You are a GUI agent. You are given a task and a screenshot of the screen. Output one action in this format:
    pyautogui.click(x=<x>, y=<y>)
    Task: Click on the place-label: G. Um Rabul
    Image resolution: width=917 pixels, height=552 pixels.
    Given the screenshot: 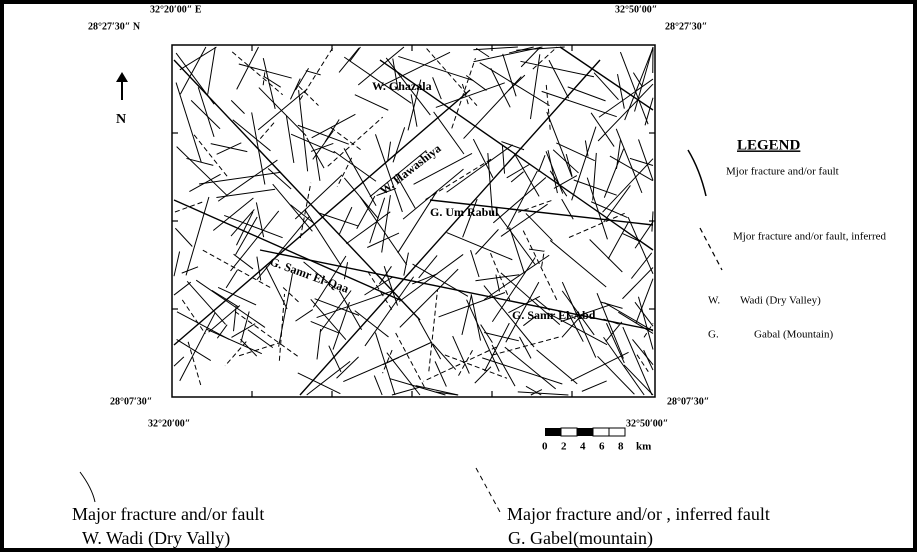 What is the action you would take?
    pyautogui.click(x=464, y=212)
    